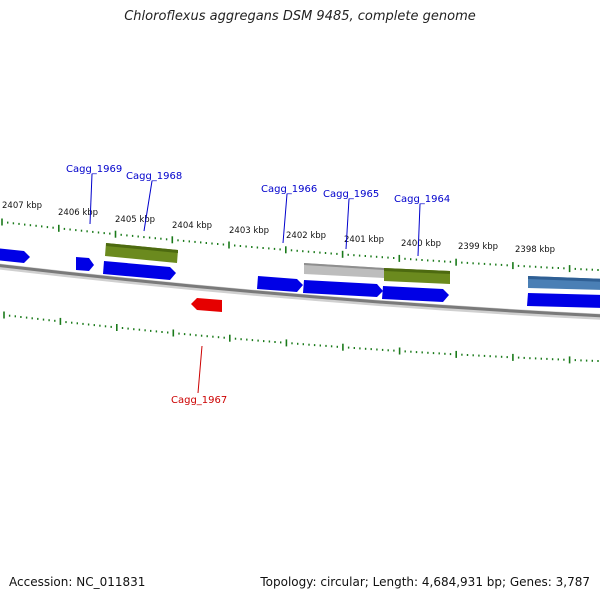  I want to click on gray-feature-edge, so click(344, 266).